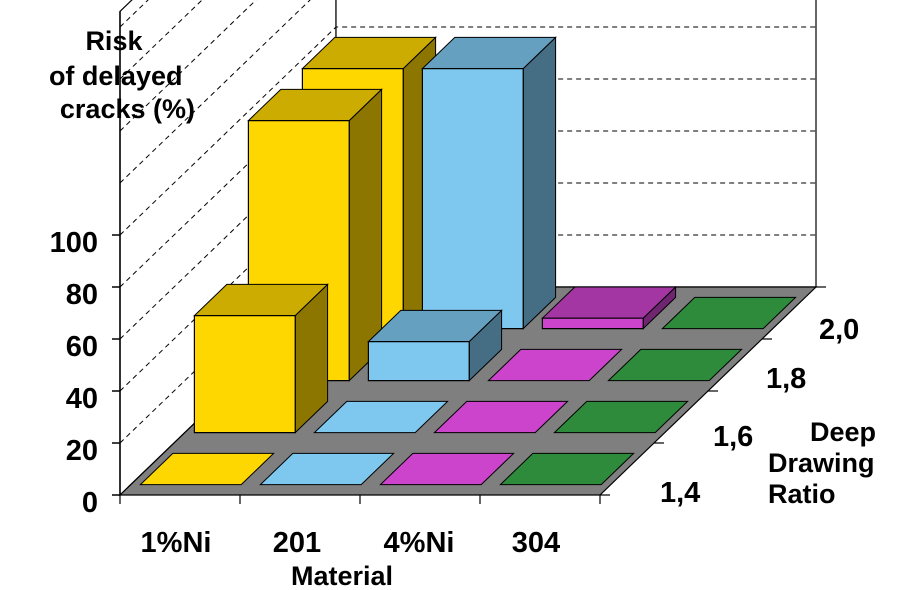 Image resolution: width=912 pixels, height=590 pixels. What do you see at coordinates (680, 493) in the screenshot?
I see `depth-category-label: 1,4` at bounding box center [680, 493].